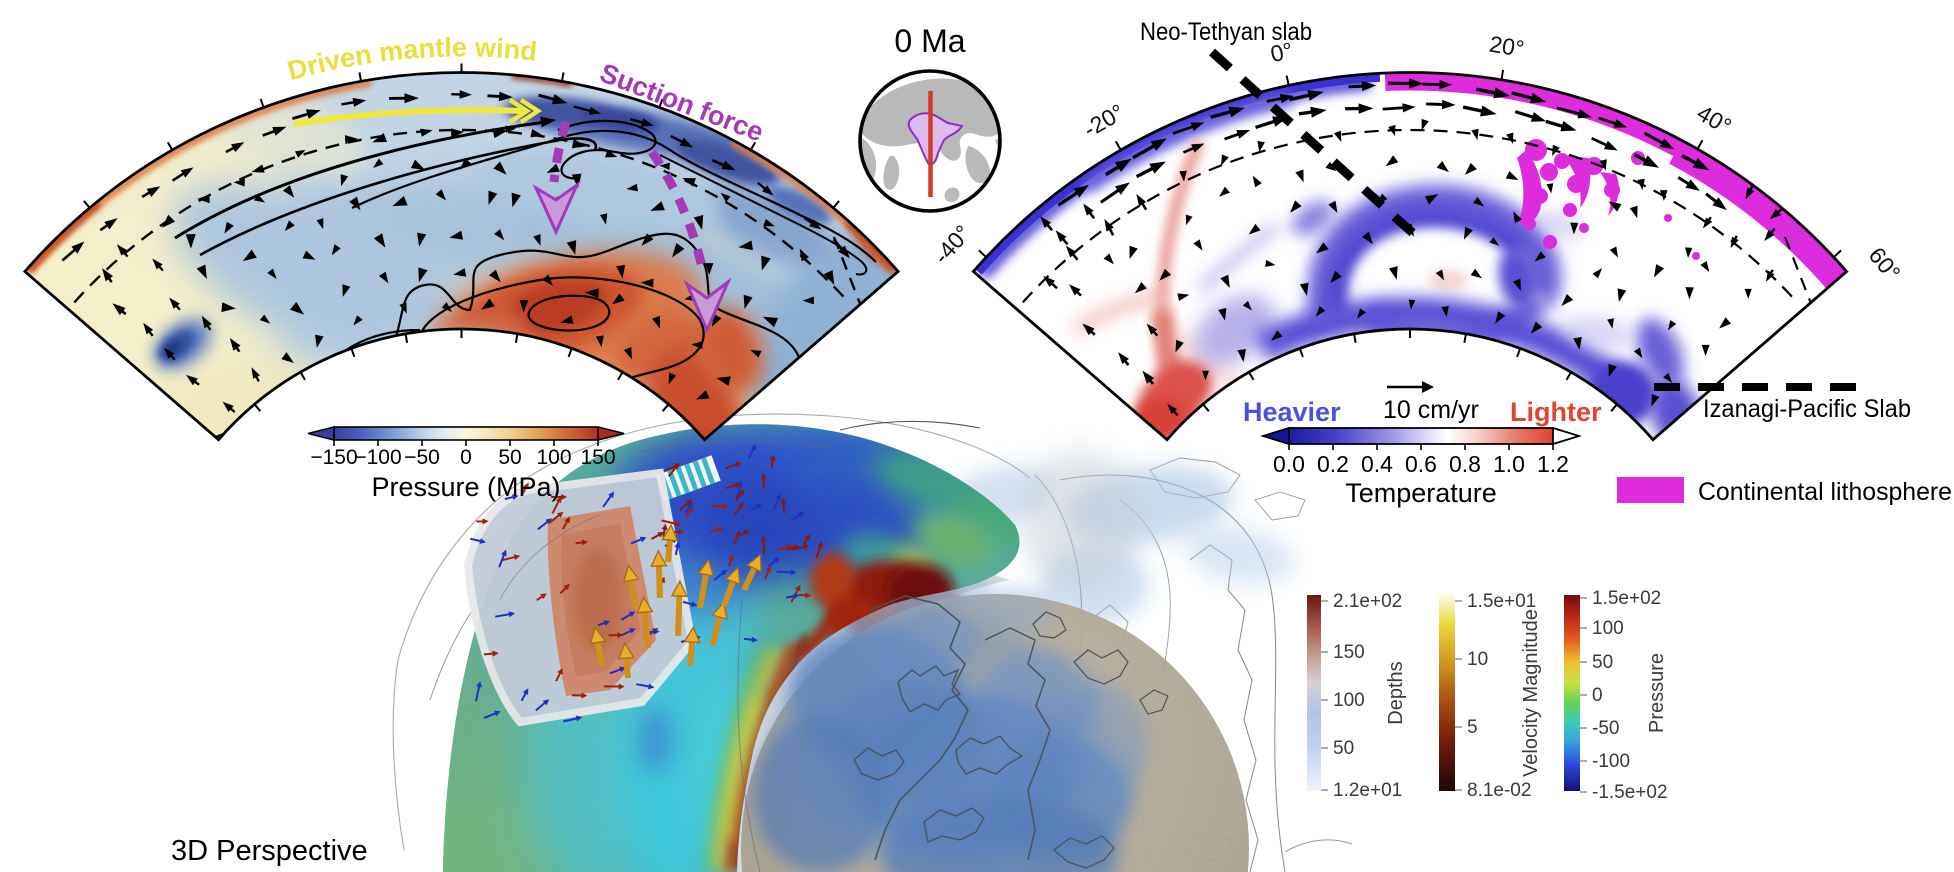 The height and width of the screenshot is (872, 1954). What do you see at coordinates (1657, 693) in the screenshot?
I see `svg-text: Pressure` at bounding box center [1657, 693].